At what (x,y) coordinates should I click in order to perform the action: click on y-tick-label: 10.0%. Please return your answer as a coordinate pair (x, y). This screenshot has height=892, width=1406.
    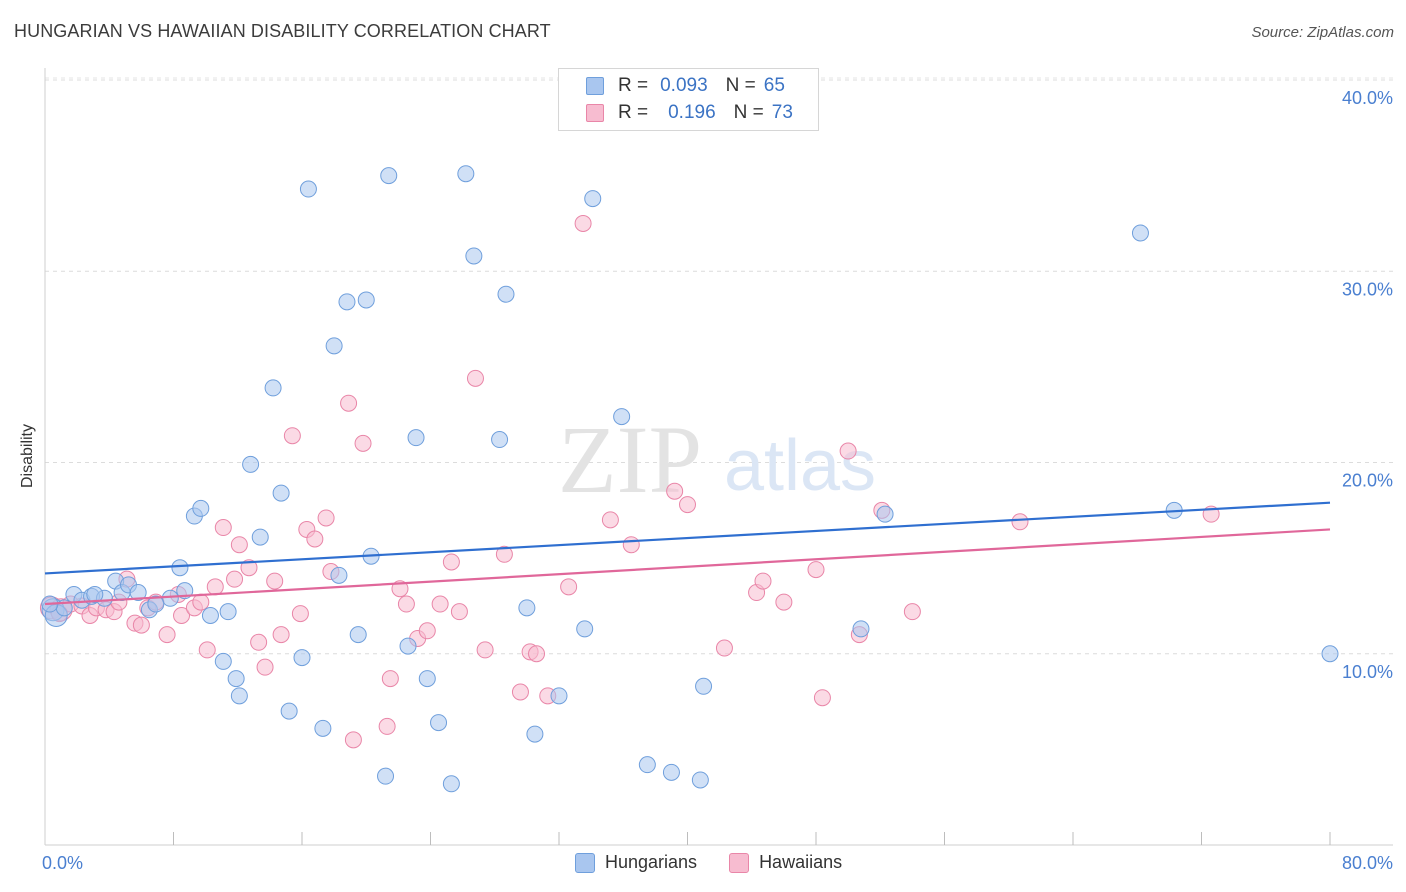
    Looking at the image, I should click on (1367, 672).